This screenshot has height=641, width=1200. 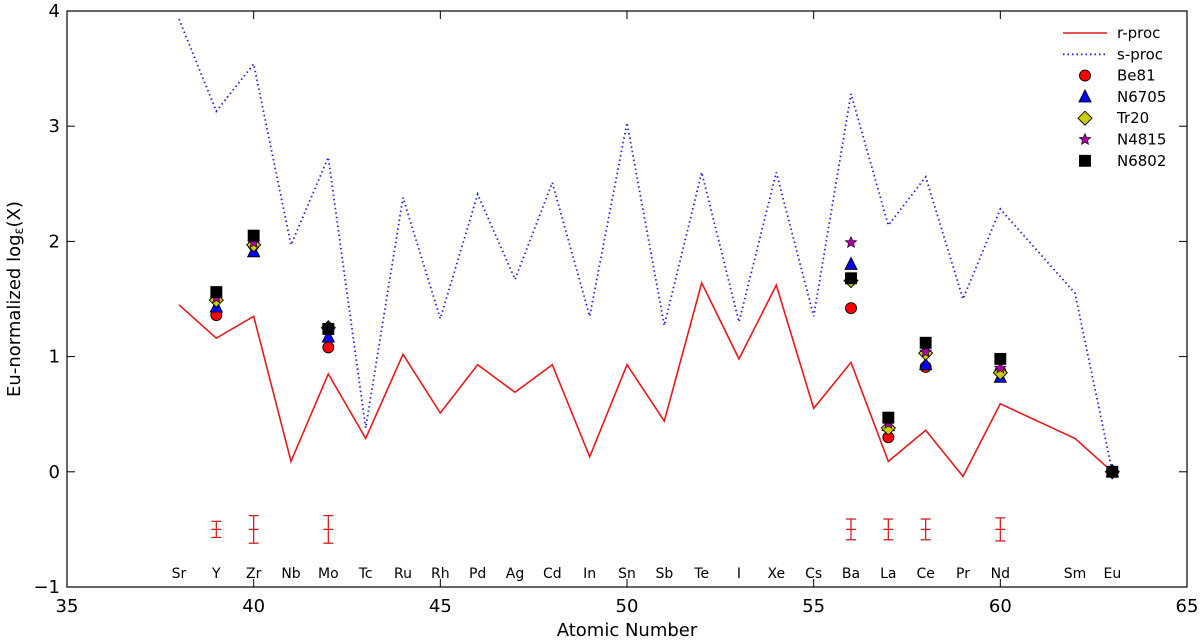 What do you see at coordinates (664, 574) in the screenshot?
I see `element-label-sb: Sb` at bounding box center [664, 574].